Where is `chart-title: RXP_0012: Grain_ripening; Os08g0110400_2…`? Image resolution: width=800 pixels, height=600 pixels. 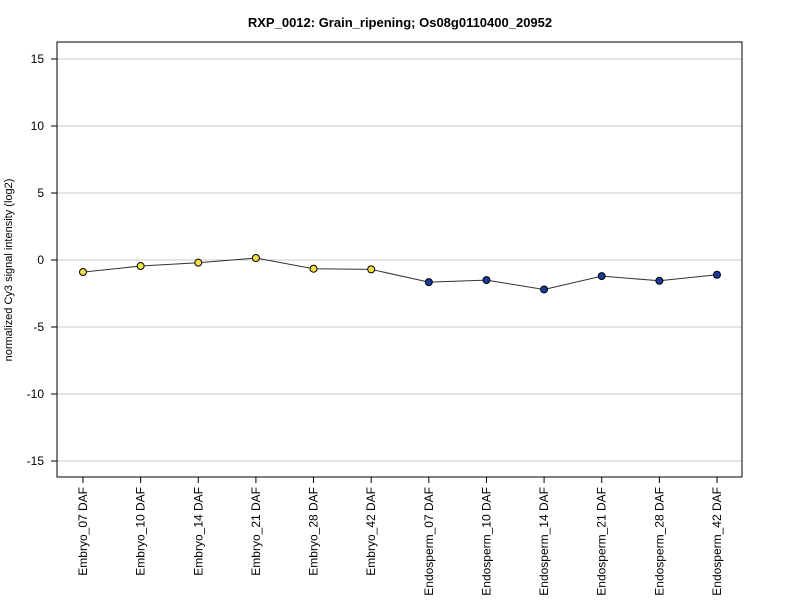
chart-title: RXP_0012: Grain_ripening; Os08g0110400_2… is located at coordinates (400, 22).